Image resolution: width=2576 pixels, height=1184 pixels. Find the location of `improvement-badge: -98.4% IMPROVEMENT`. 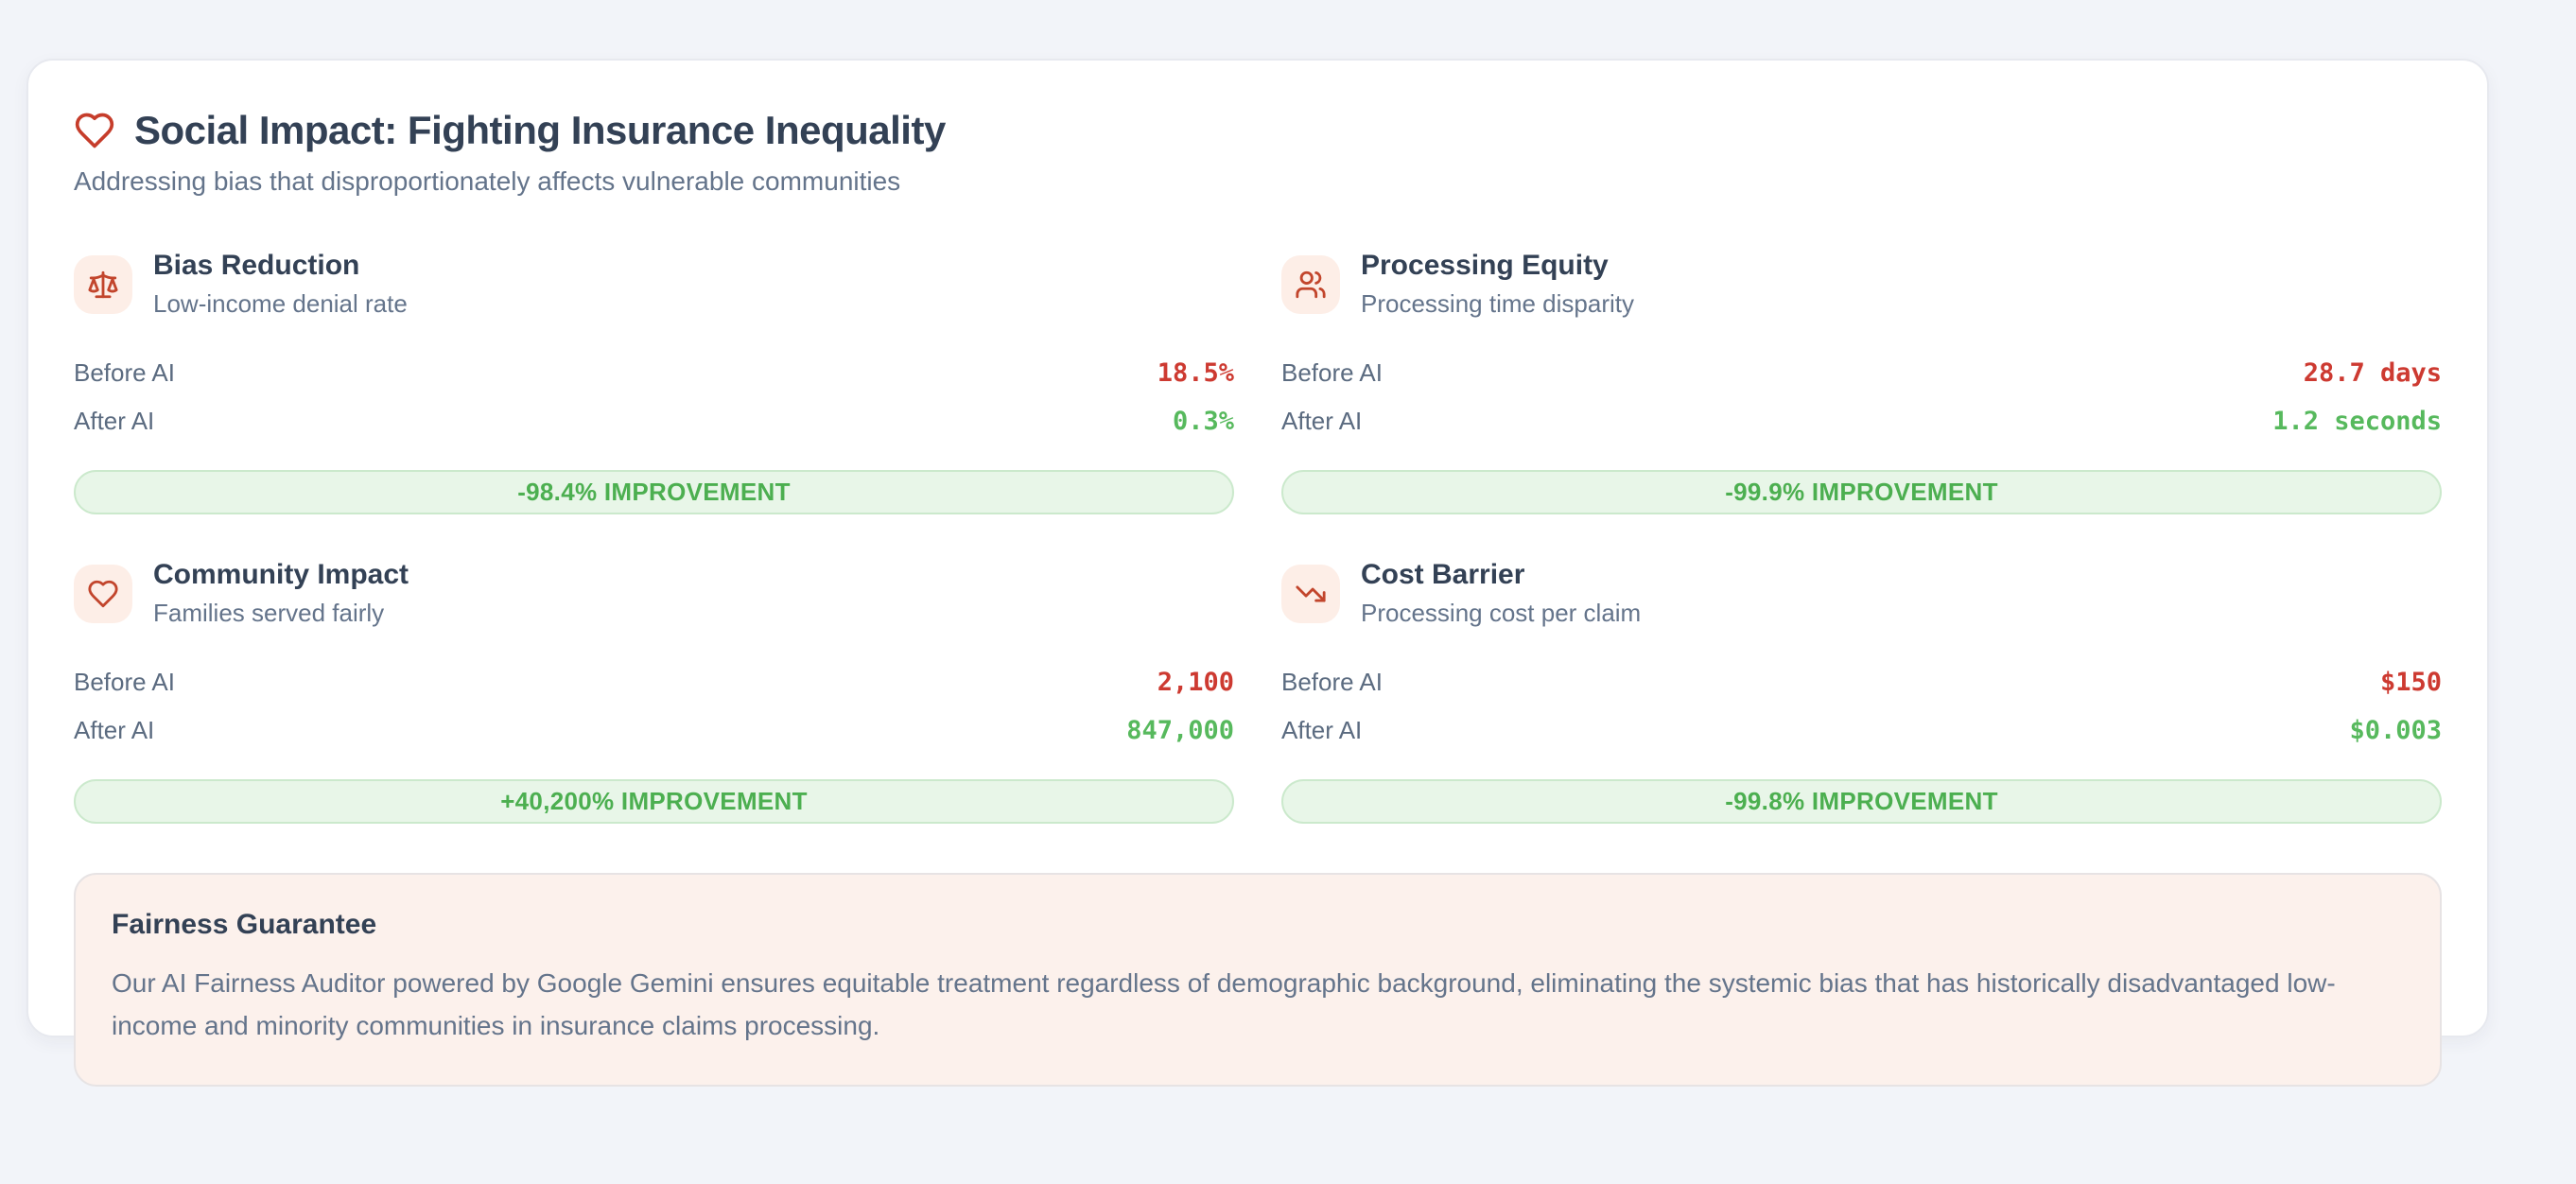

improvement-badge: -98.4% IMPROVEMENT is located at coordinates (654, 492).